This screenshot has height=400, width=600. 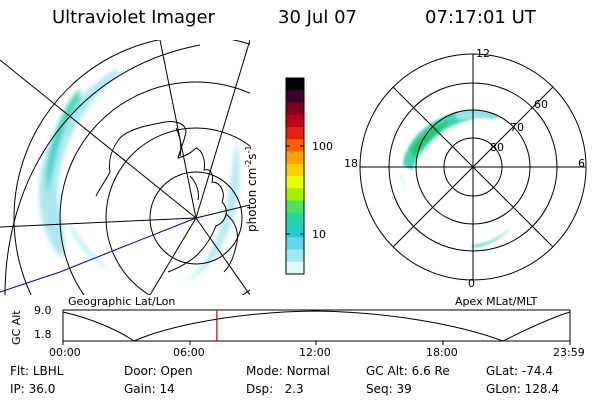 What do you see at coordinates (537, 371) in the screenshot?
I see `glat-value: -74.4` at bounding box center [537, 371].